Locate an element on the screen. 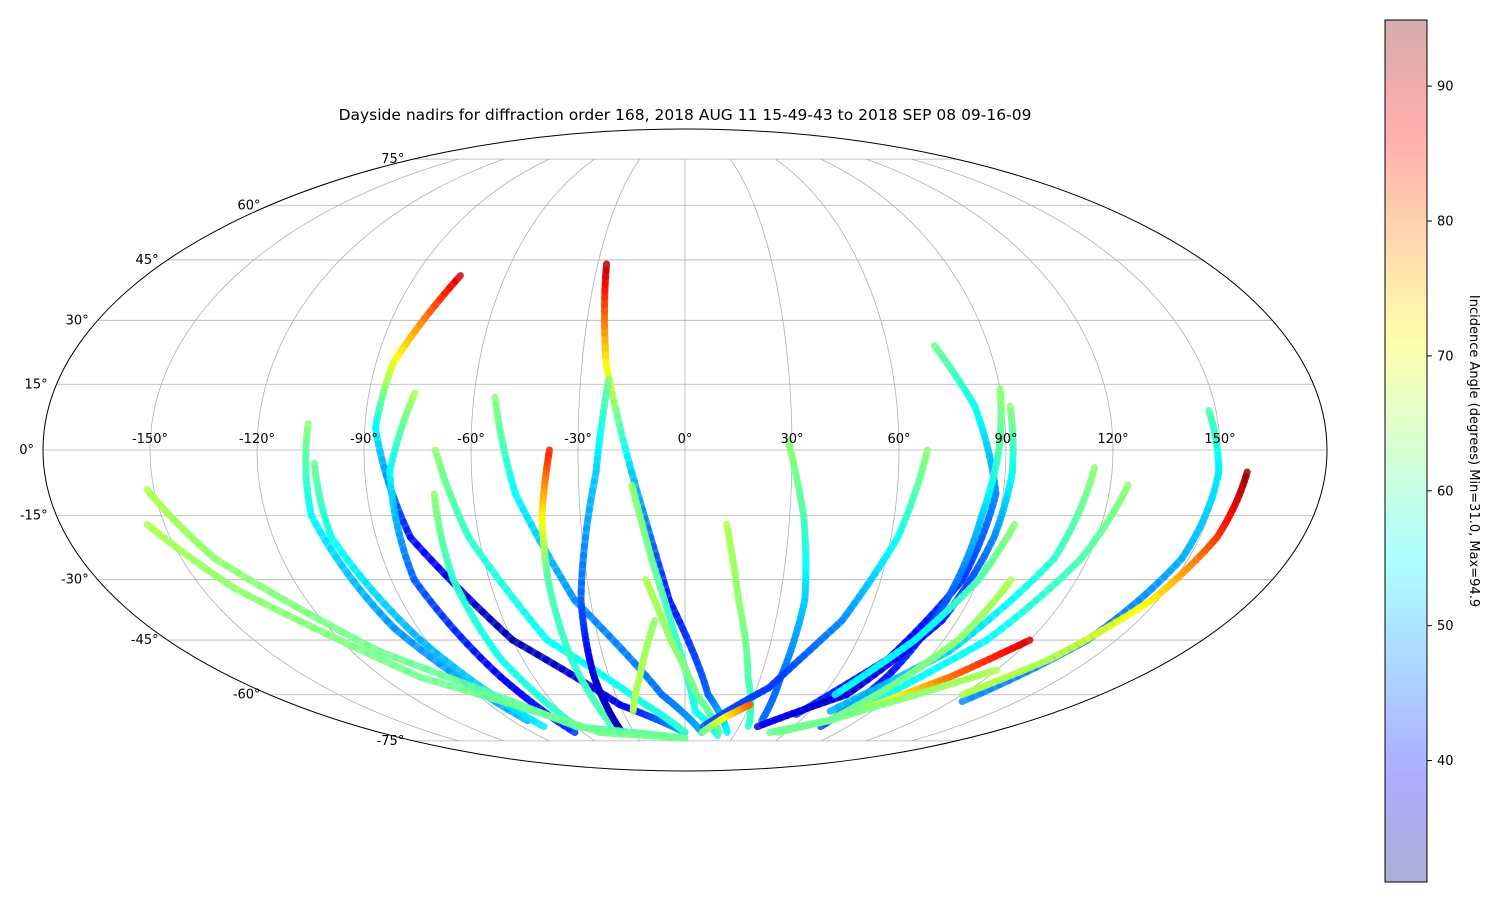  latitude-tick-label: 0° is located at coordinates (26, 450).